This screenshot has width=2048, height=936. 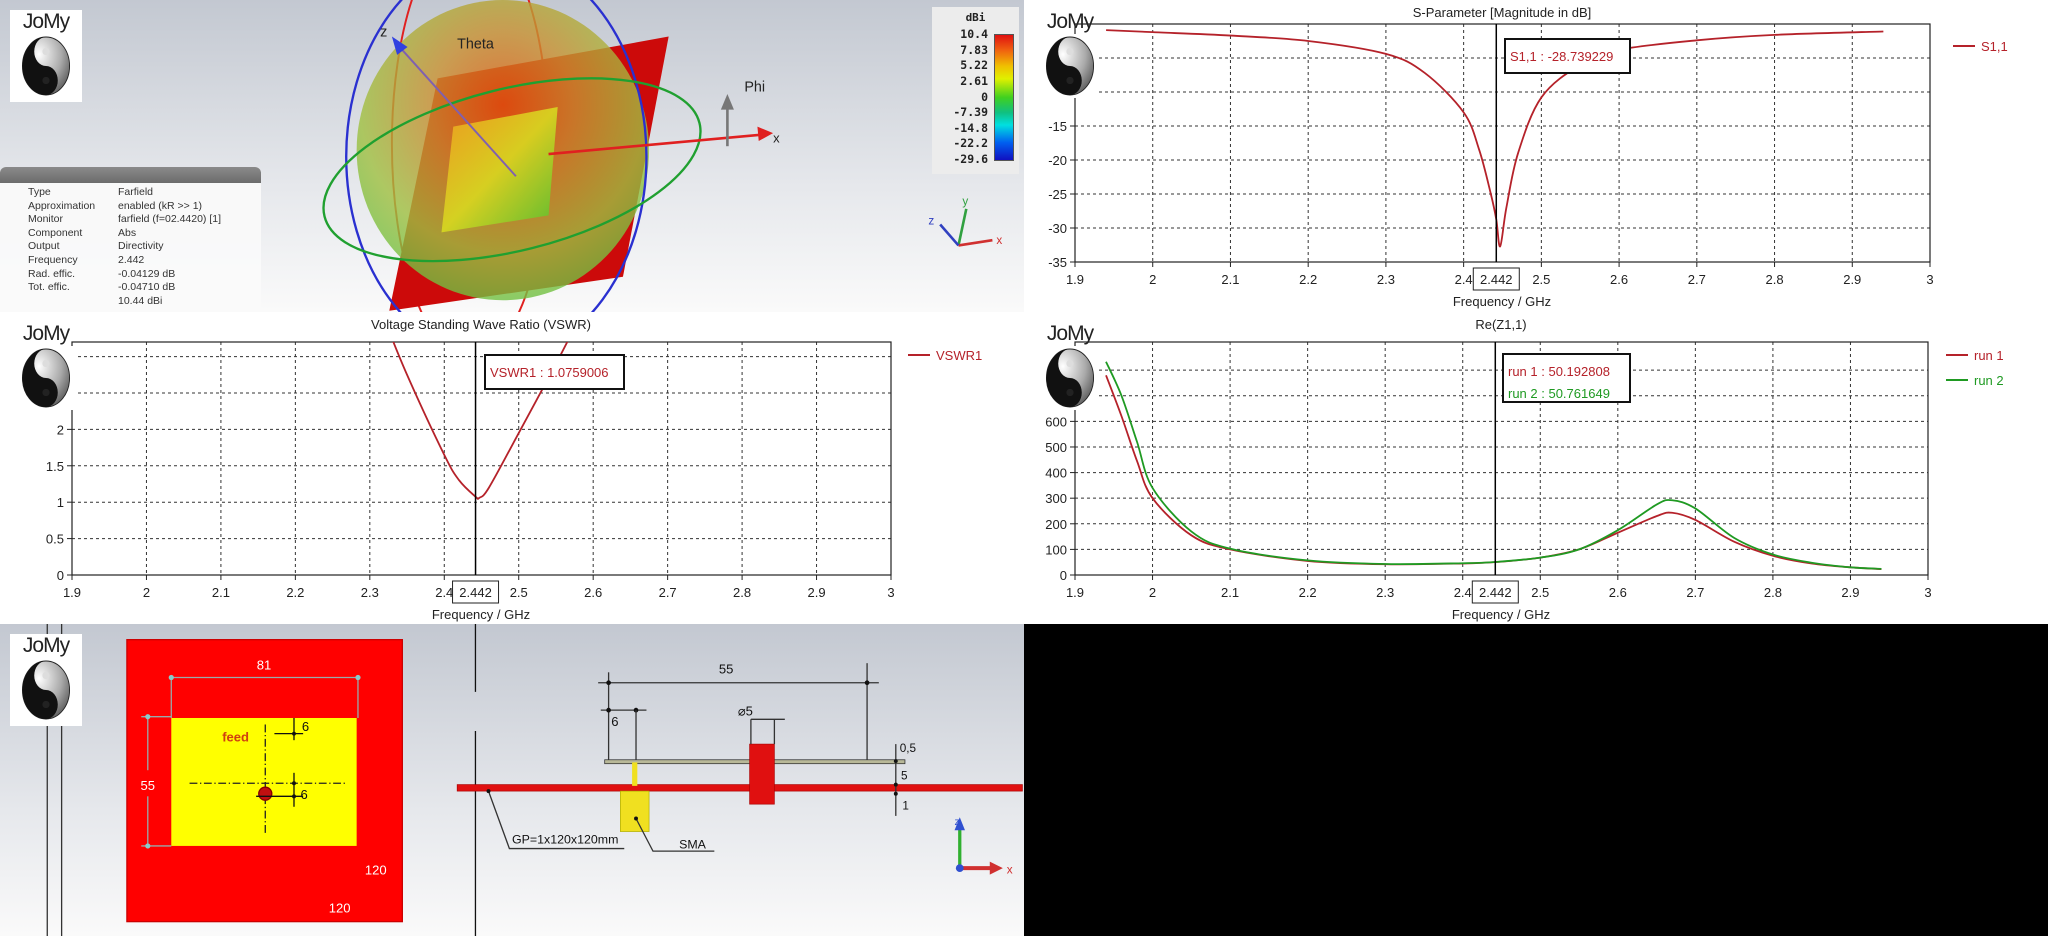 What do you see at coordinates (52, 273) in the screenshot?
I see `info-key: Rad. effic.` at bounding box center [52, 273].